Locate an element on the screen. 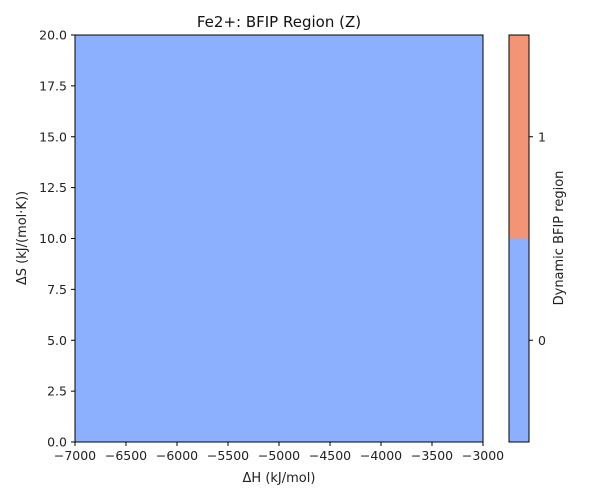  y-axis-label: ΔS (kJ/(mol·K)) is located at coordinates (22, 238).